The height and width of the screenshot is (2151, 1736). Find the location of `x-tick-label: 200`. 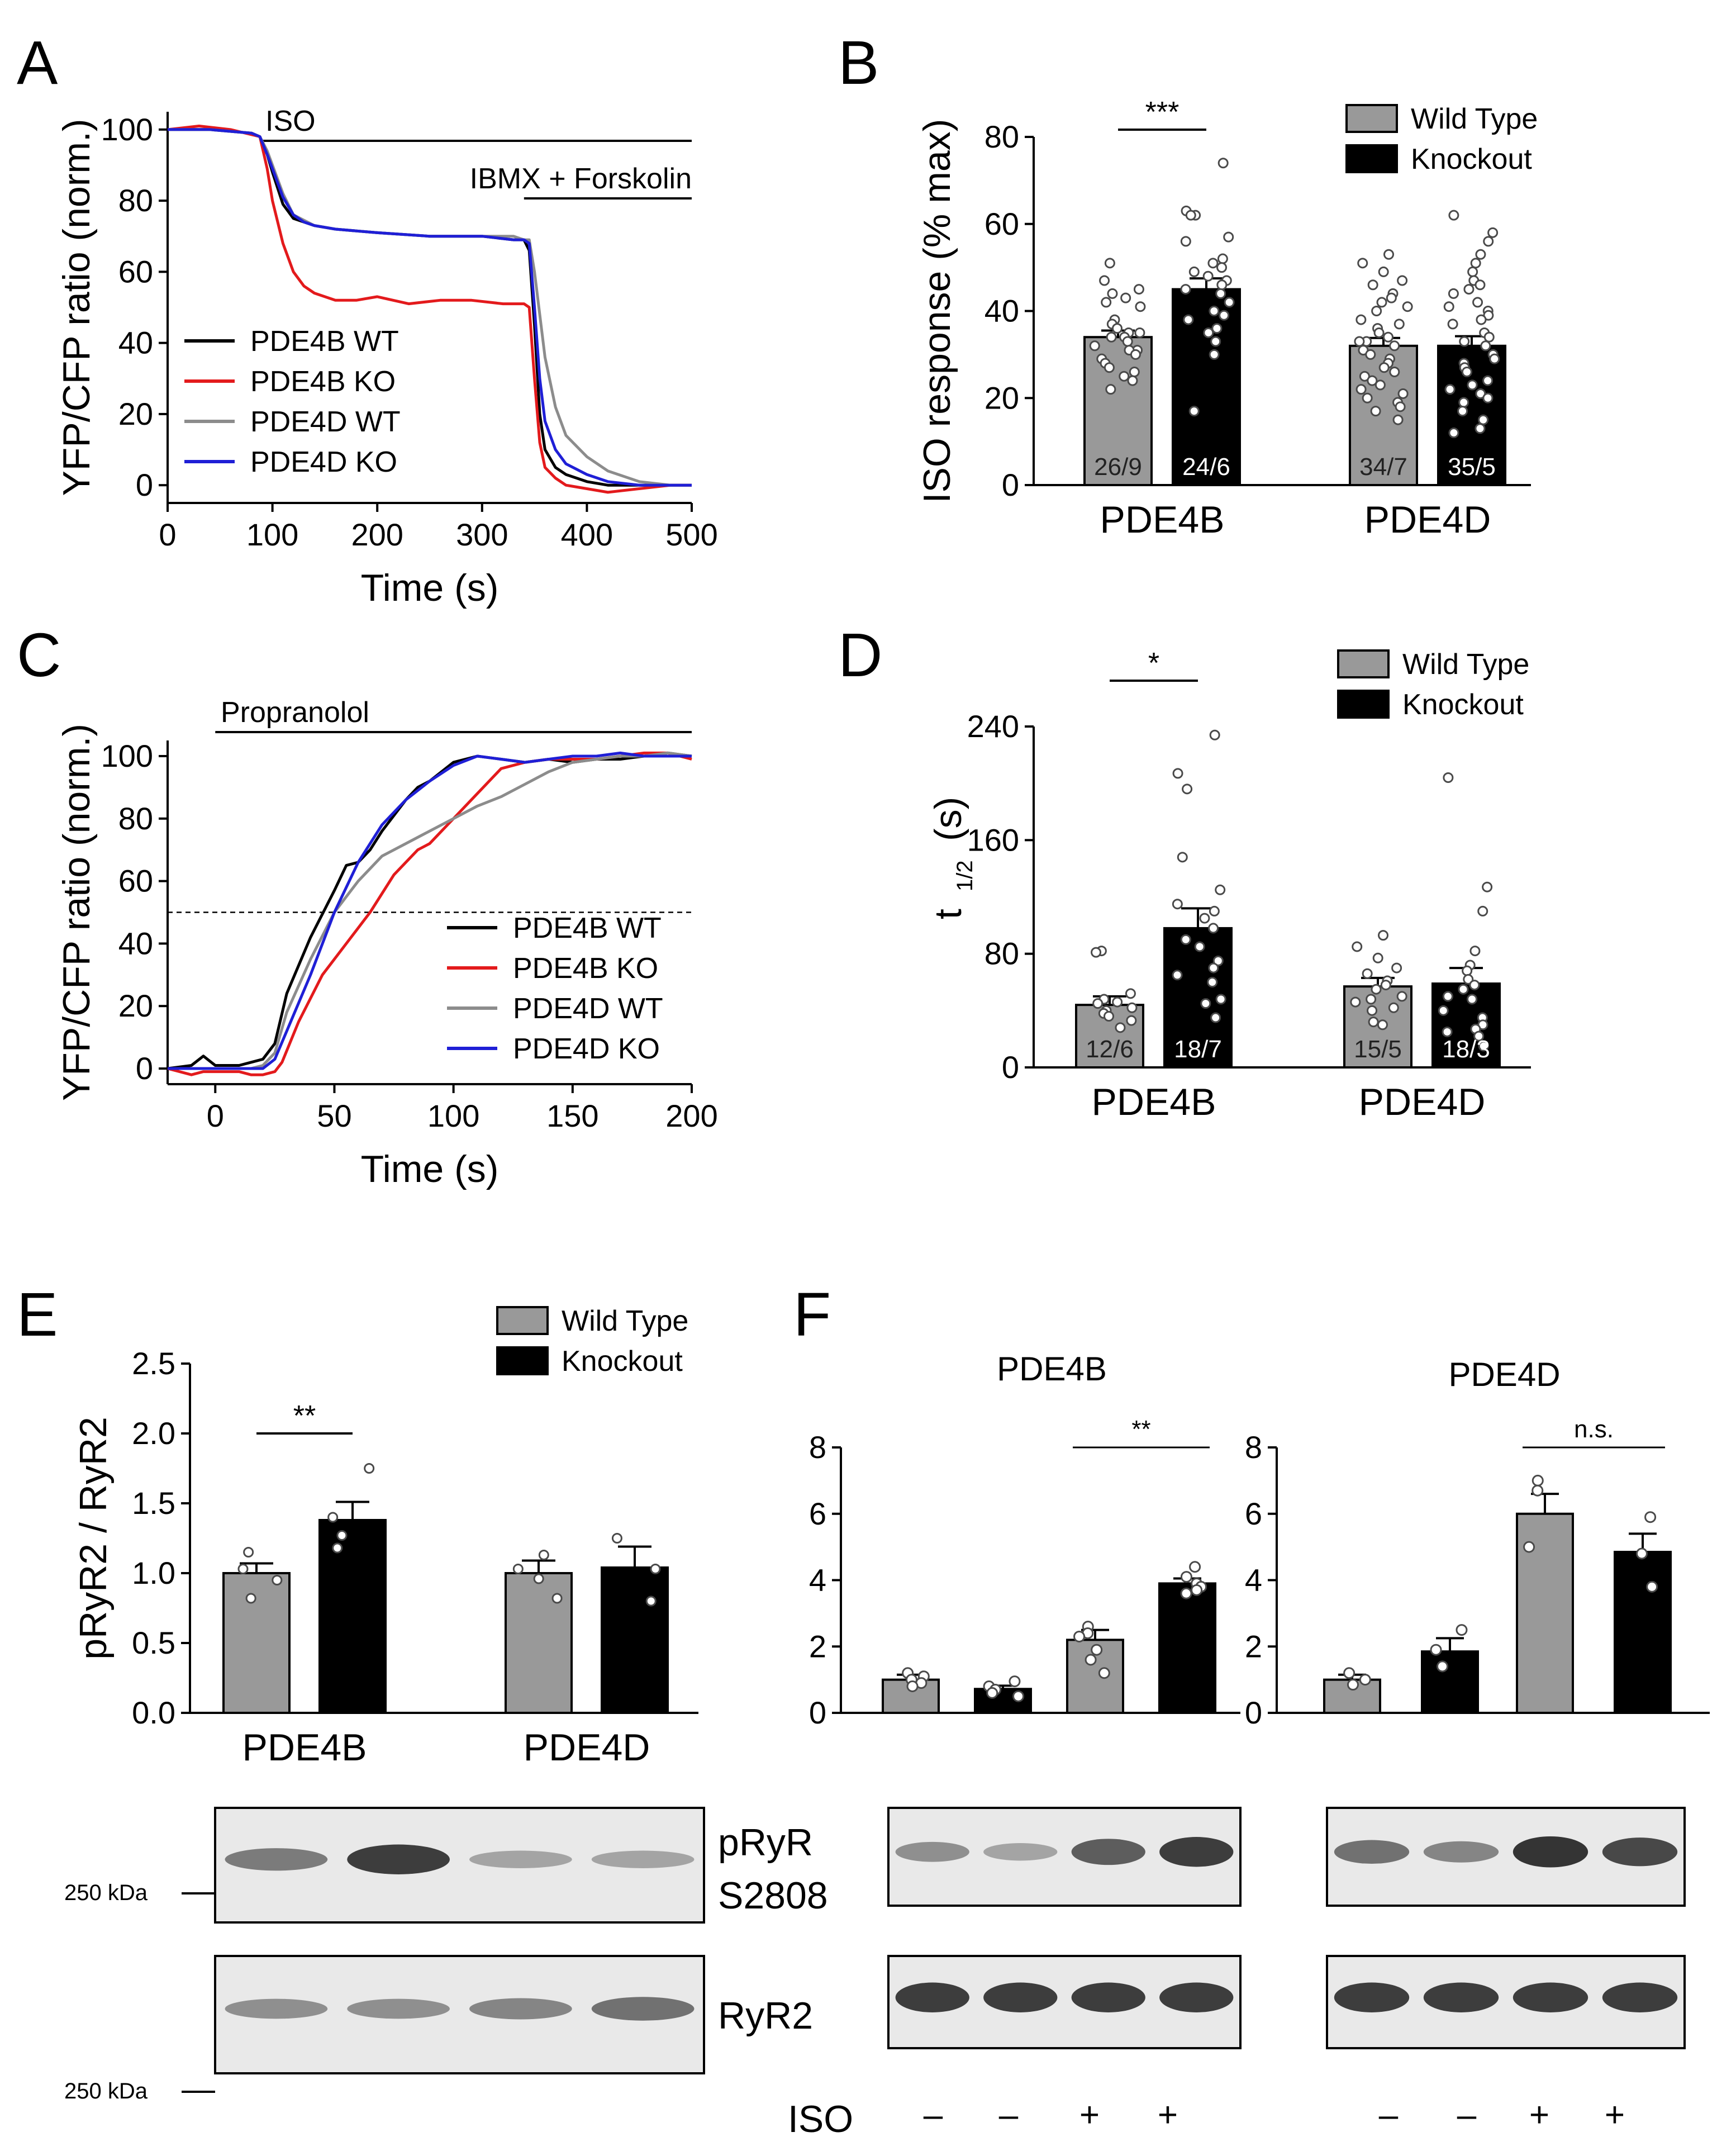

x-tick-label: 200 is located at coordinates (691, 1115).